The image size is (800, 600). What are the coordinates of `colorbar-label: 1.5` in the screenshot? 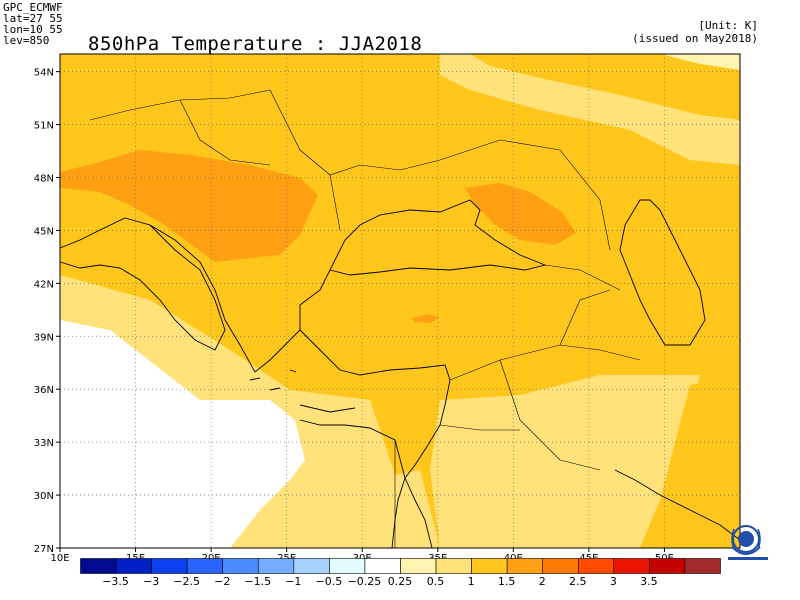 It's located at (506, 581).